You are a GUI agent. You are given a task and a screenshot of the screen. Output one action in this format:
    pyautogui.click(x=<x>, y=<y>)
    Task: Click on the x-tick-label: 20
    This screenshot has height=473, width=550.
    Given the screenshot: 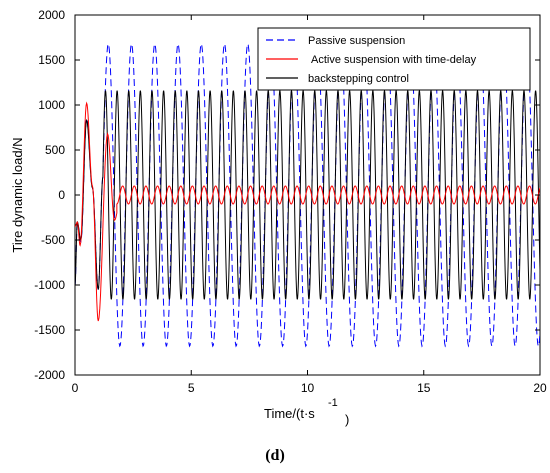 What is the action you would take?
    pyautogui.click(x=540, y=388)
    